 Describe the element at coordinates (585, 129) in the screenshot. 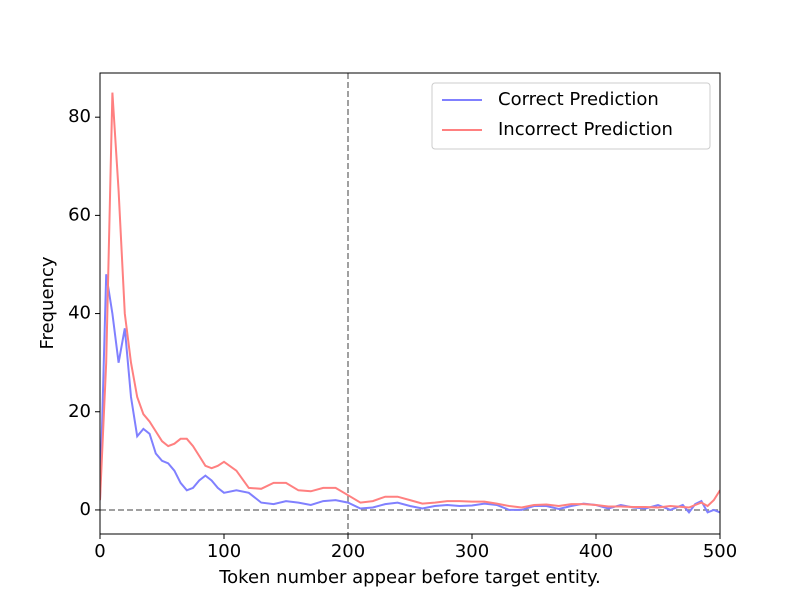

I see `legend-label: Incorrect Prediction` at that location.